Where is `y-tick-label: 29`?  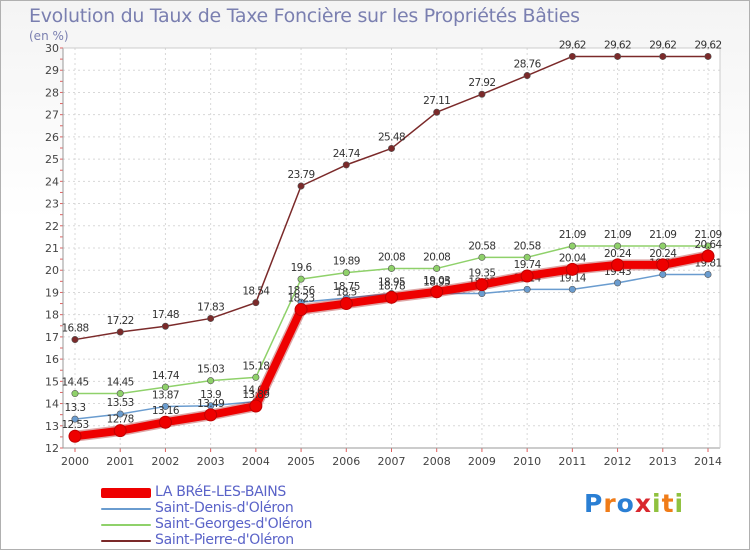 y-tick-label: 29 is located at coordinates (52, 70).